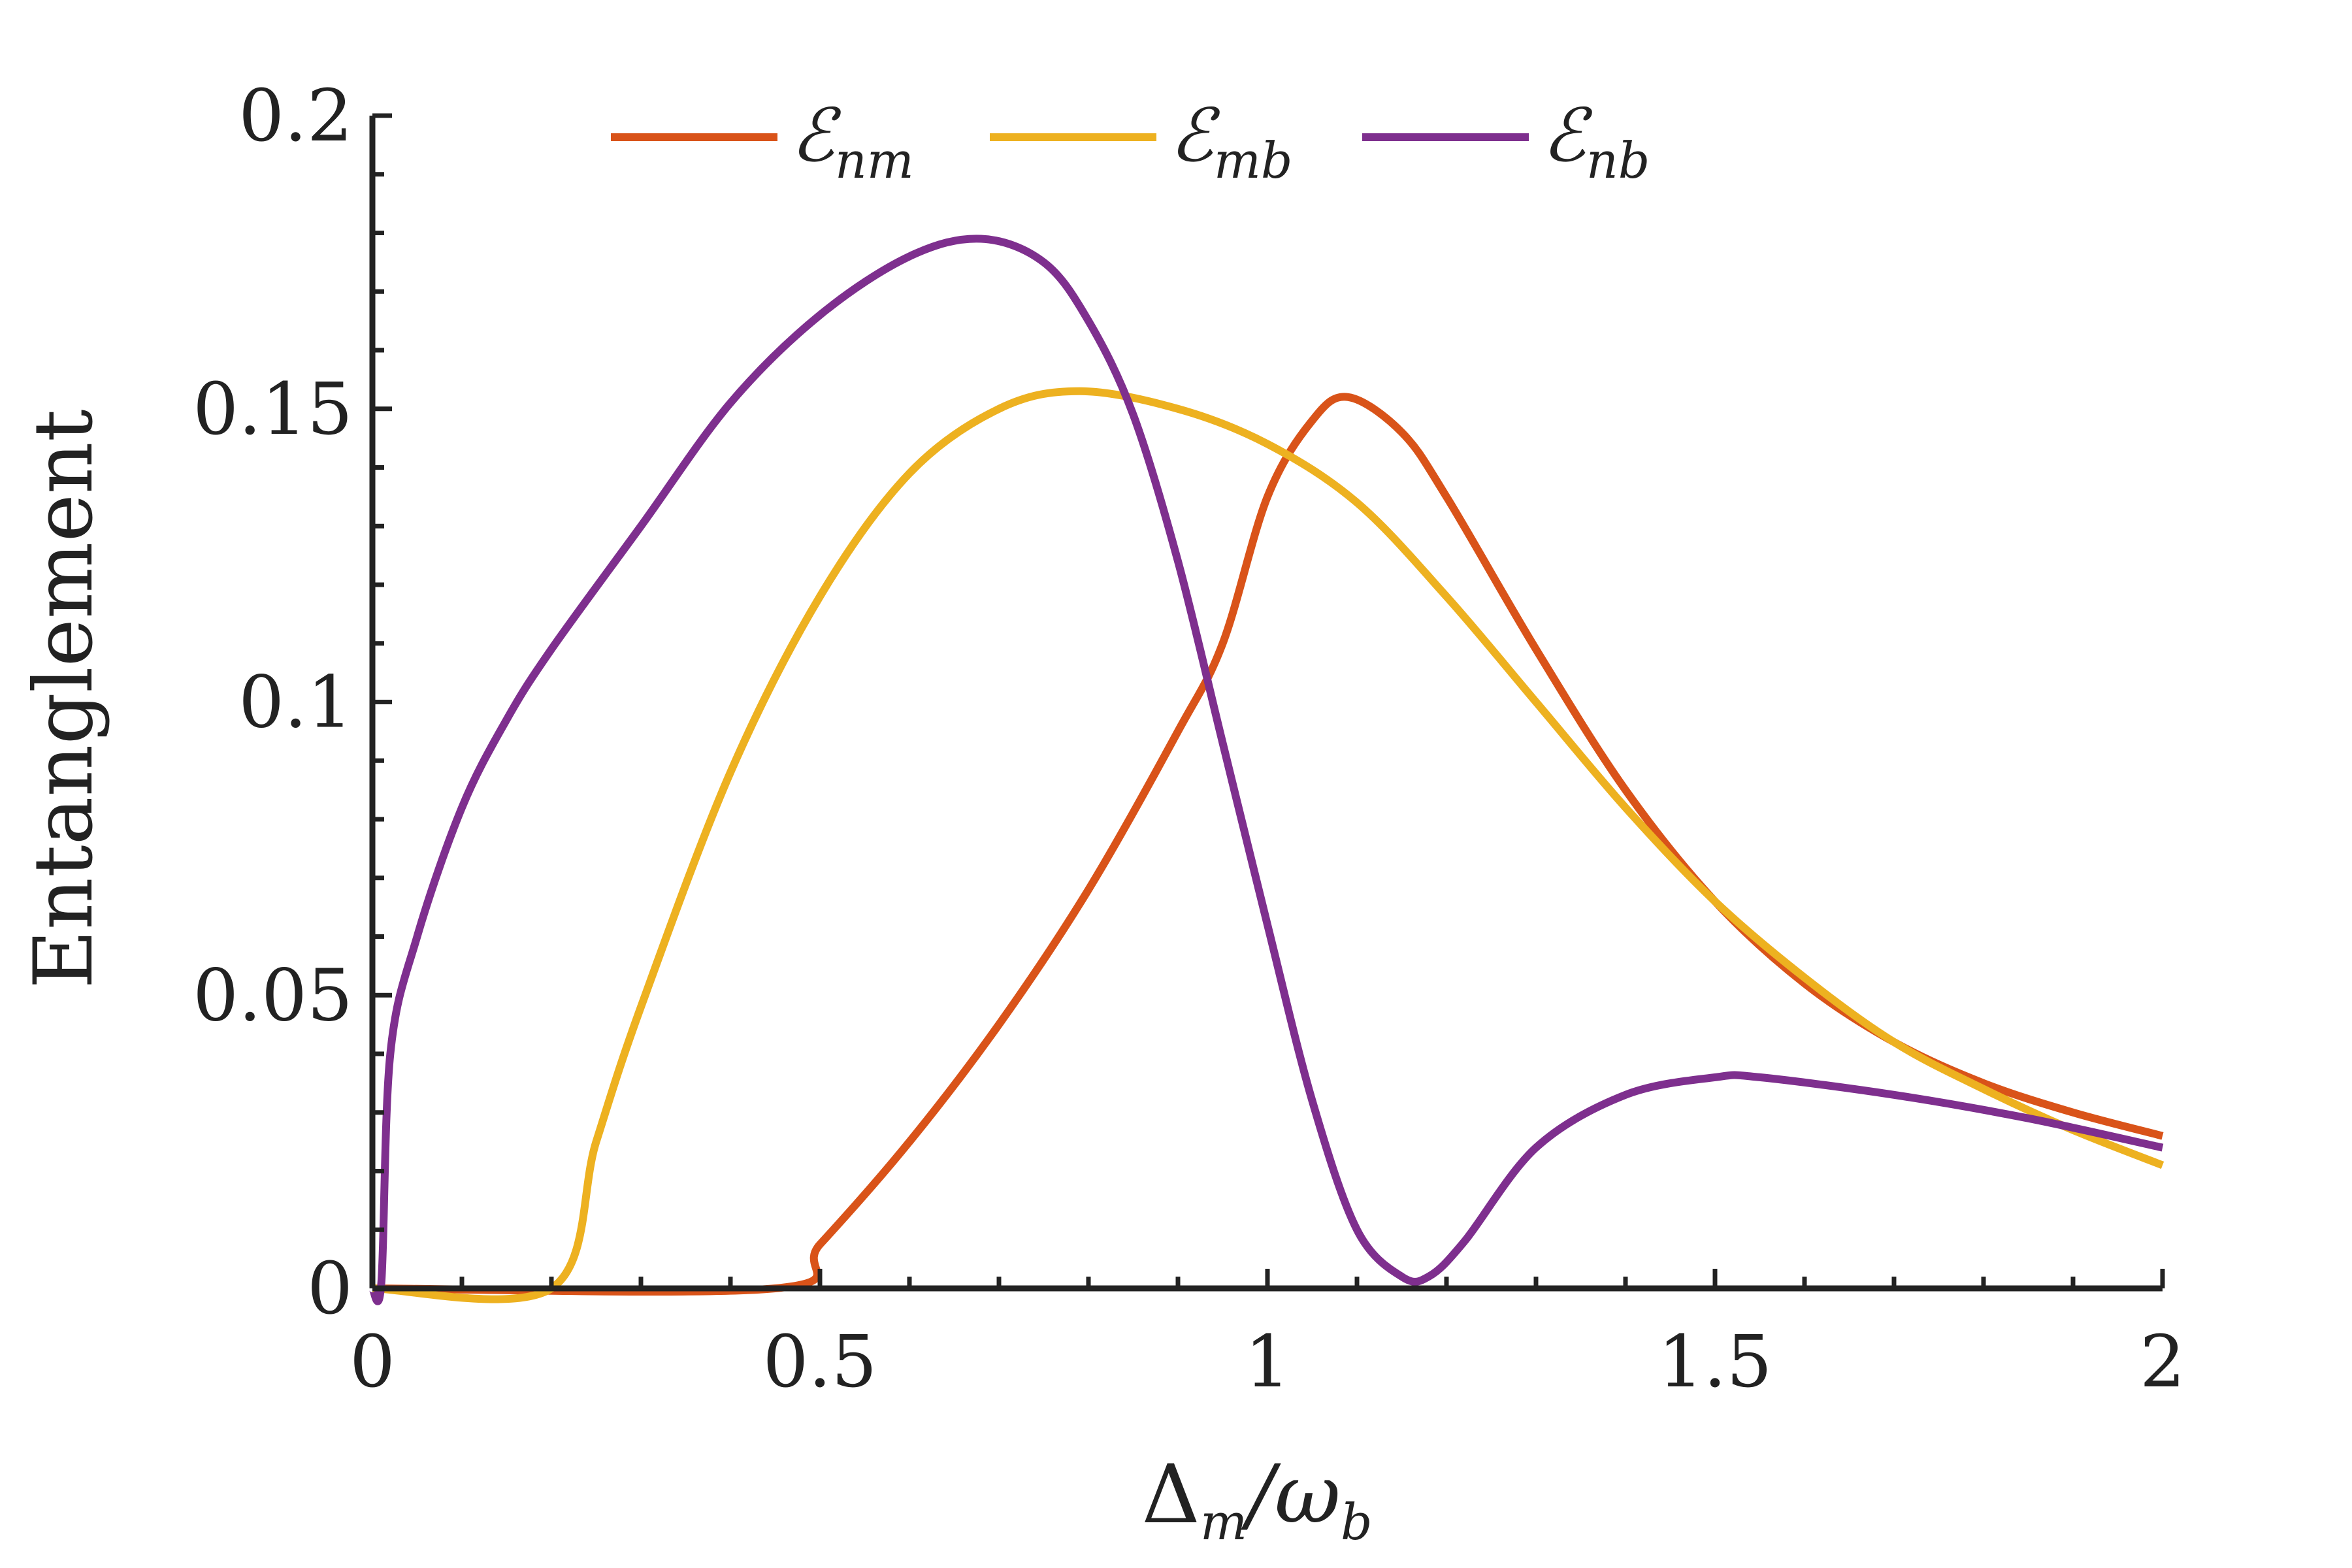 The height and width of the screenshot is (1568, 2352). What do you see at coordinates (372, 1361) in the screenshot?
I see `x-tick-label: 0` at bounding box center [372, 1361].